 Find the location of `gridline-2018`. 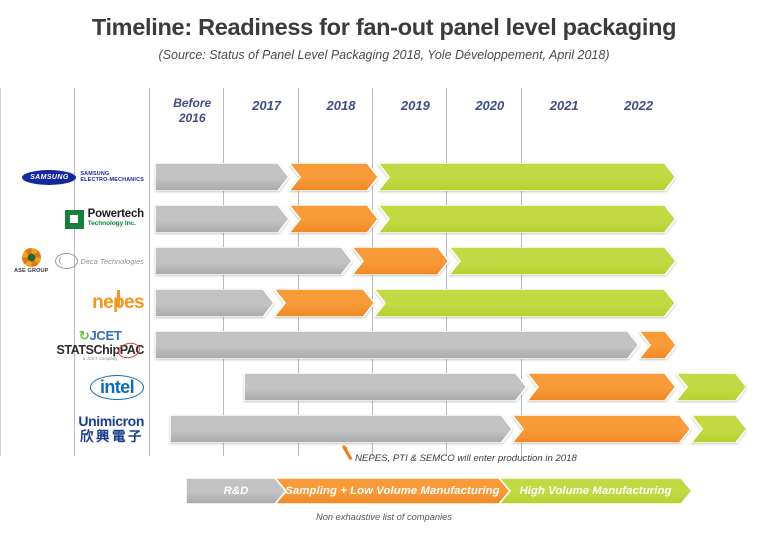

gridline-2018 is located at coordinates (149, 272).